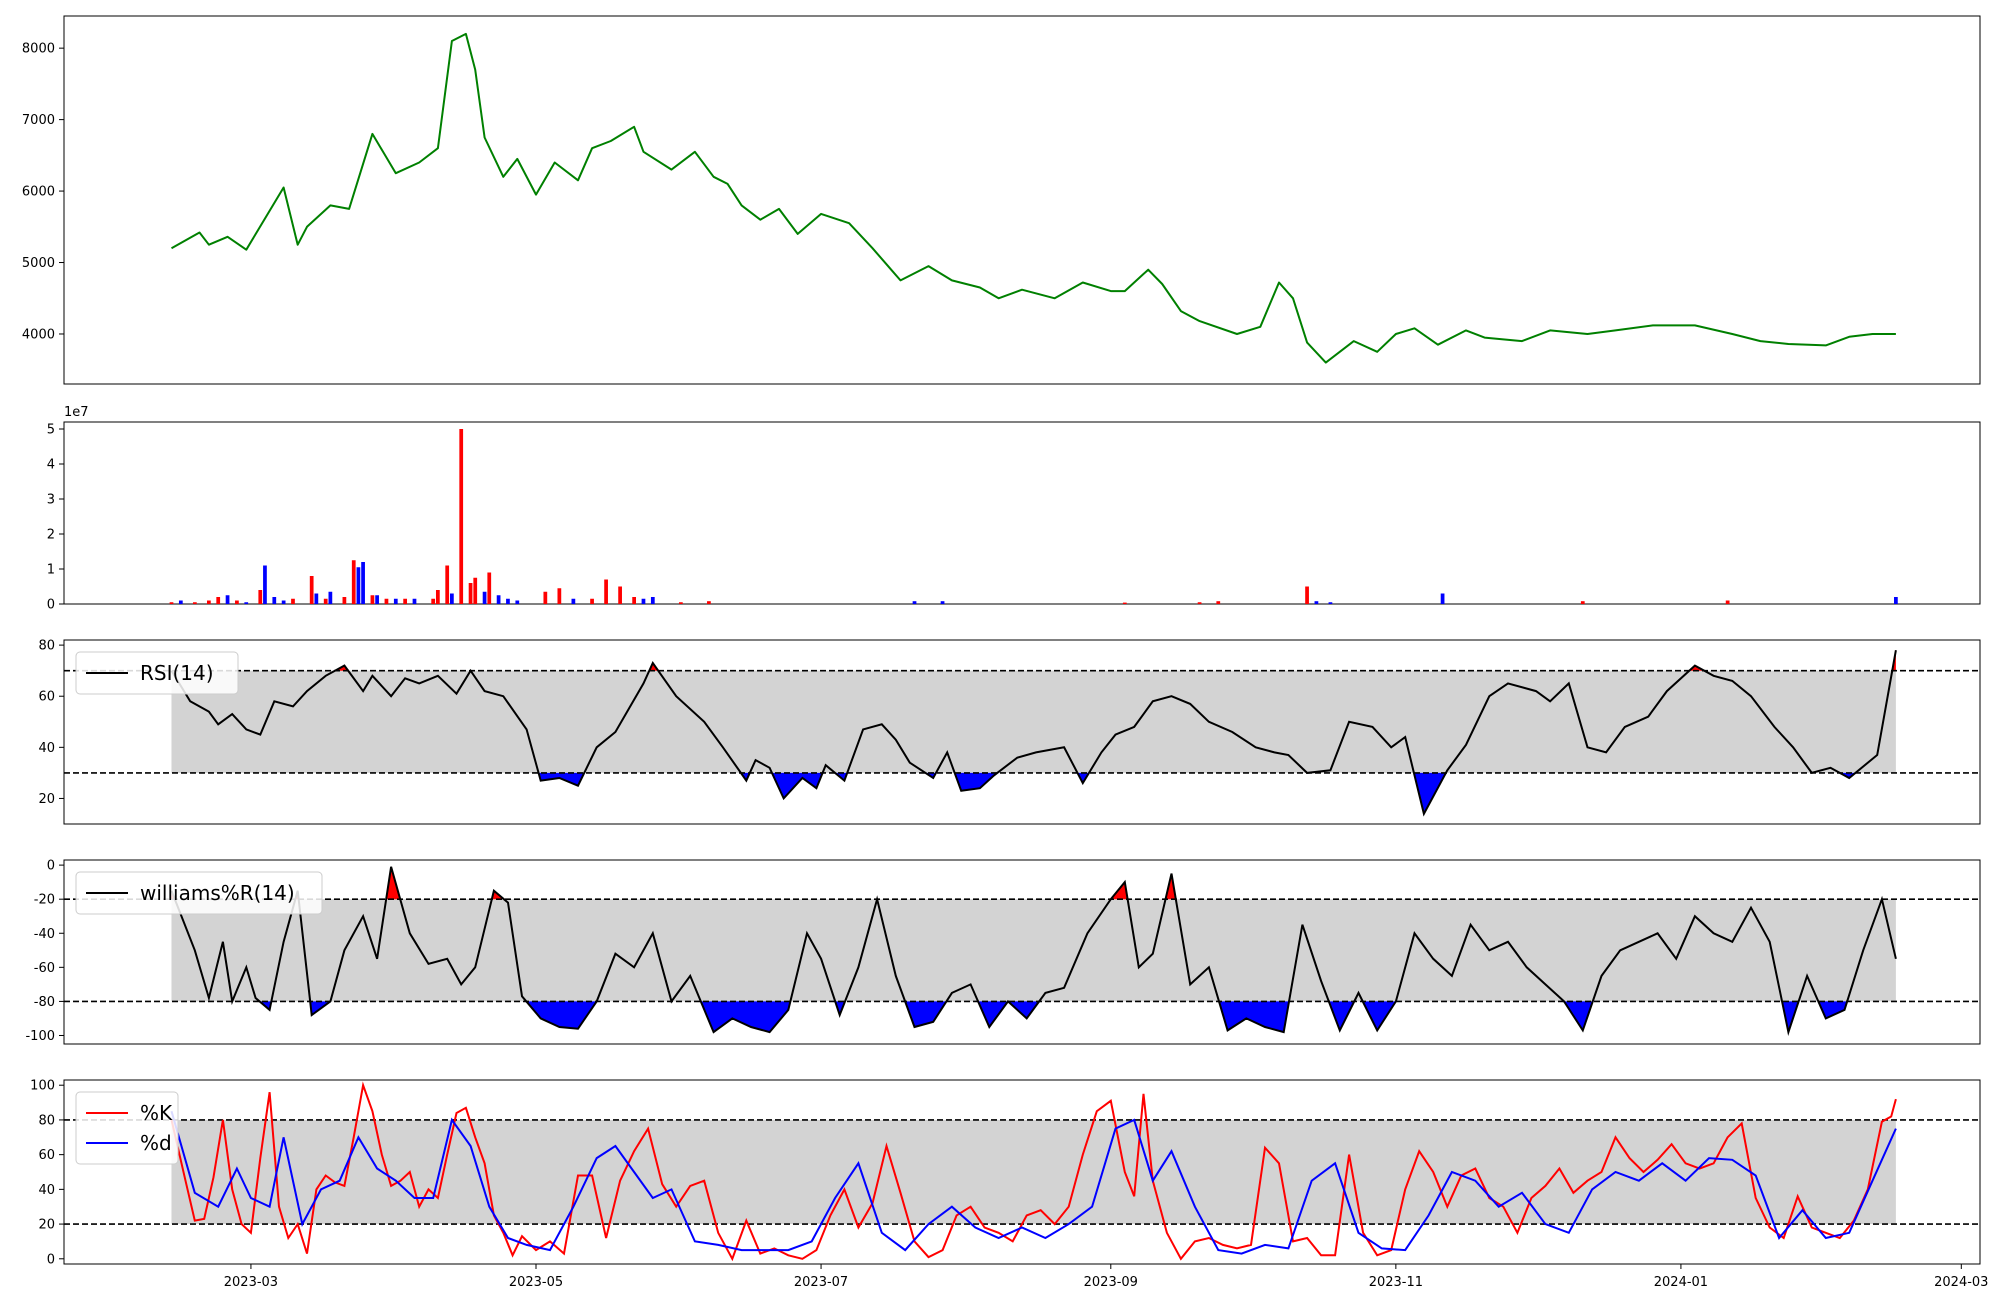  I want to click on stochastic-panel-ytick-label: 80, so click(46, 1120).